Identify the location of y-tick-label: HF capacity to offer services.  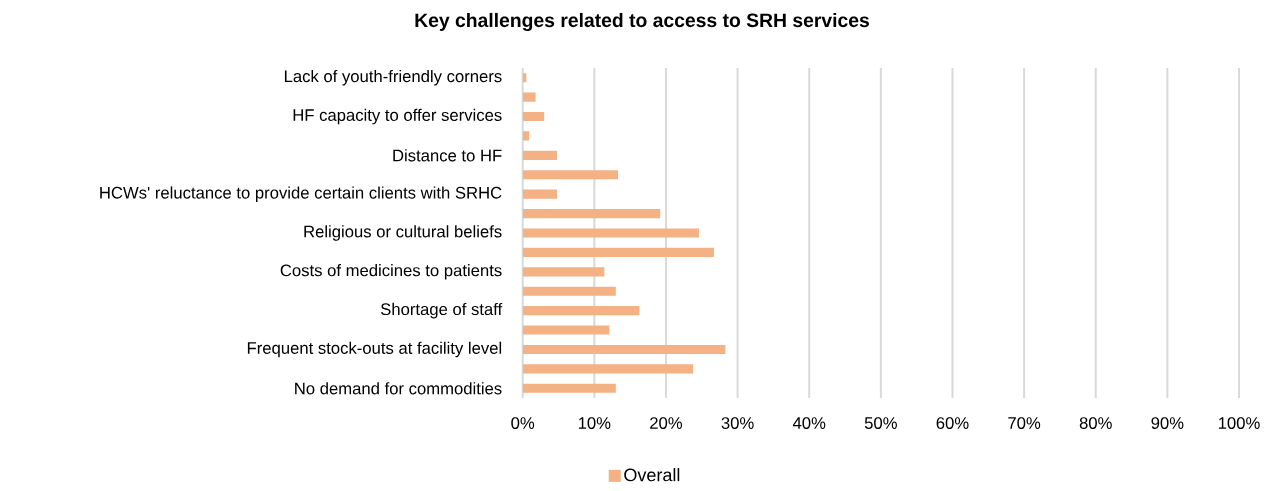
(397, 116).